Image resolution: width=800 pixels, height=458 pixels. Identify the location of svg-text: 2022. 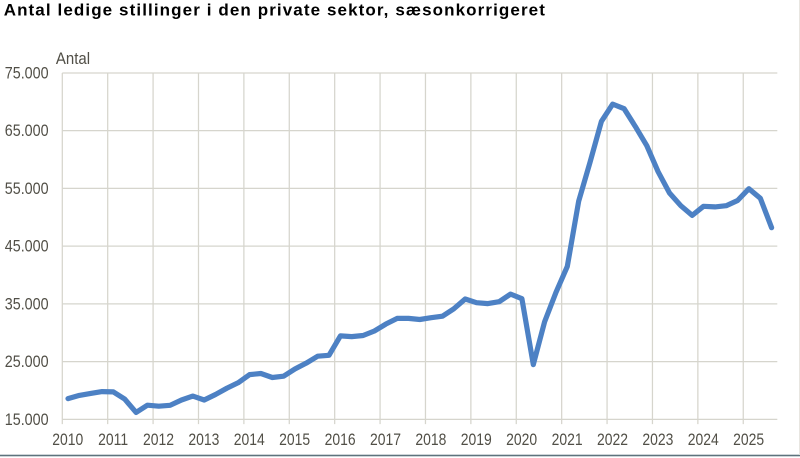
(612, 440).